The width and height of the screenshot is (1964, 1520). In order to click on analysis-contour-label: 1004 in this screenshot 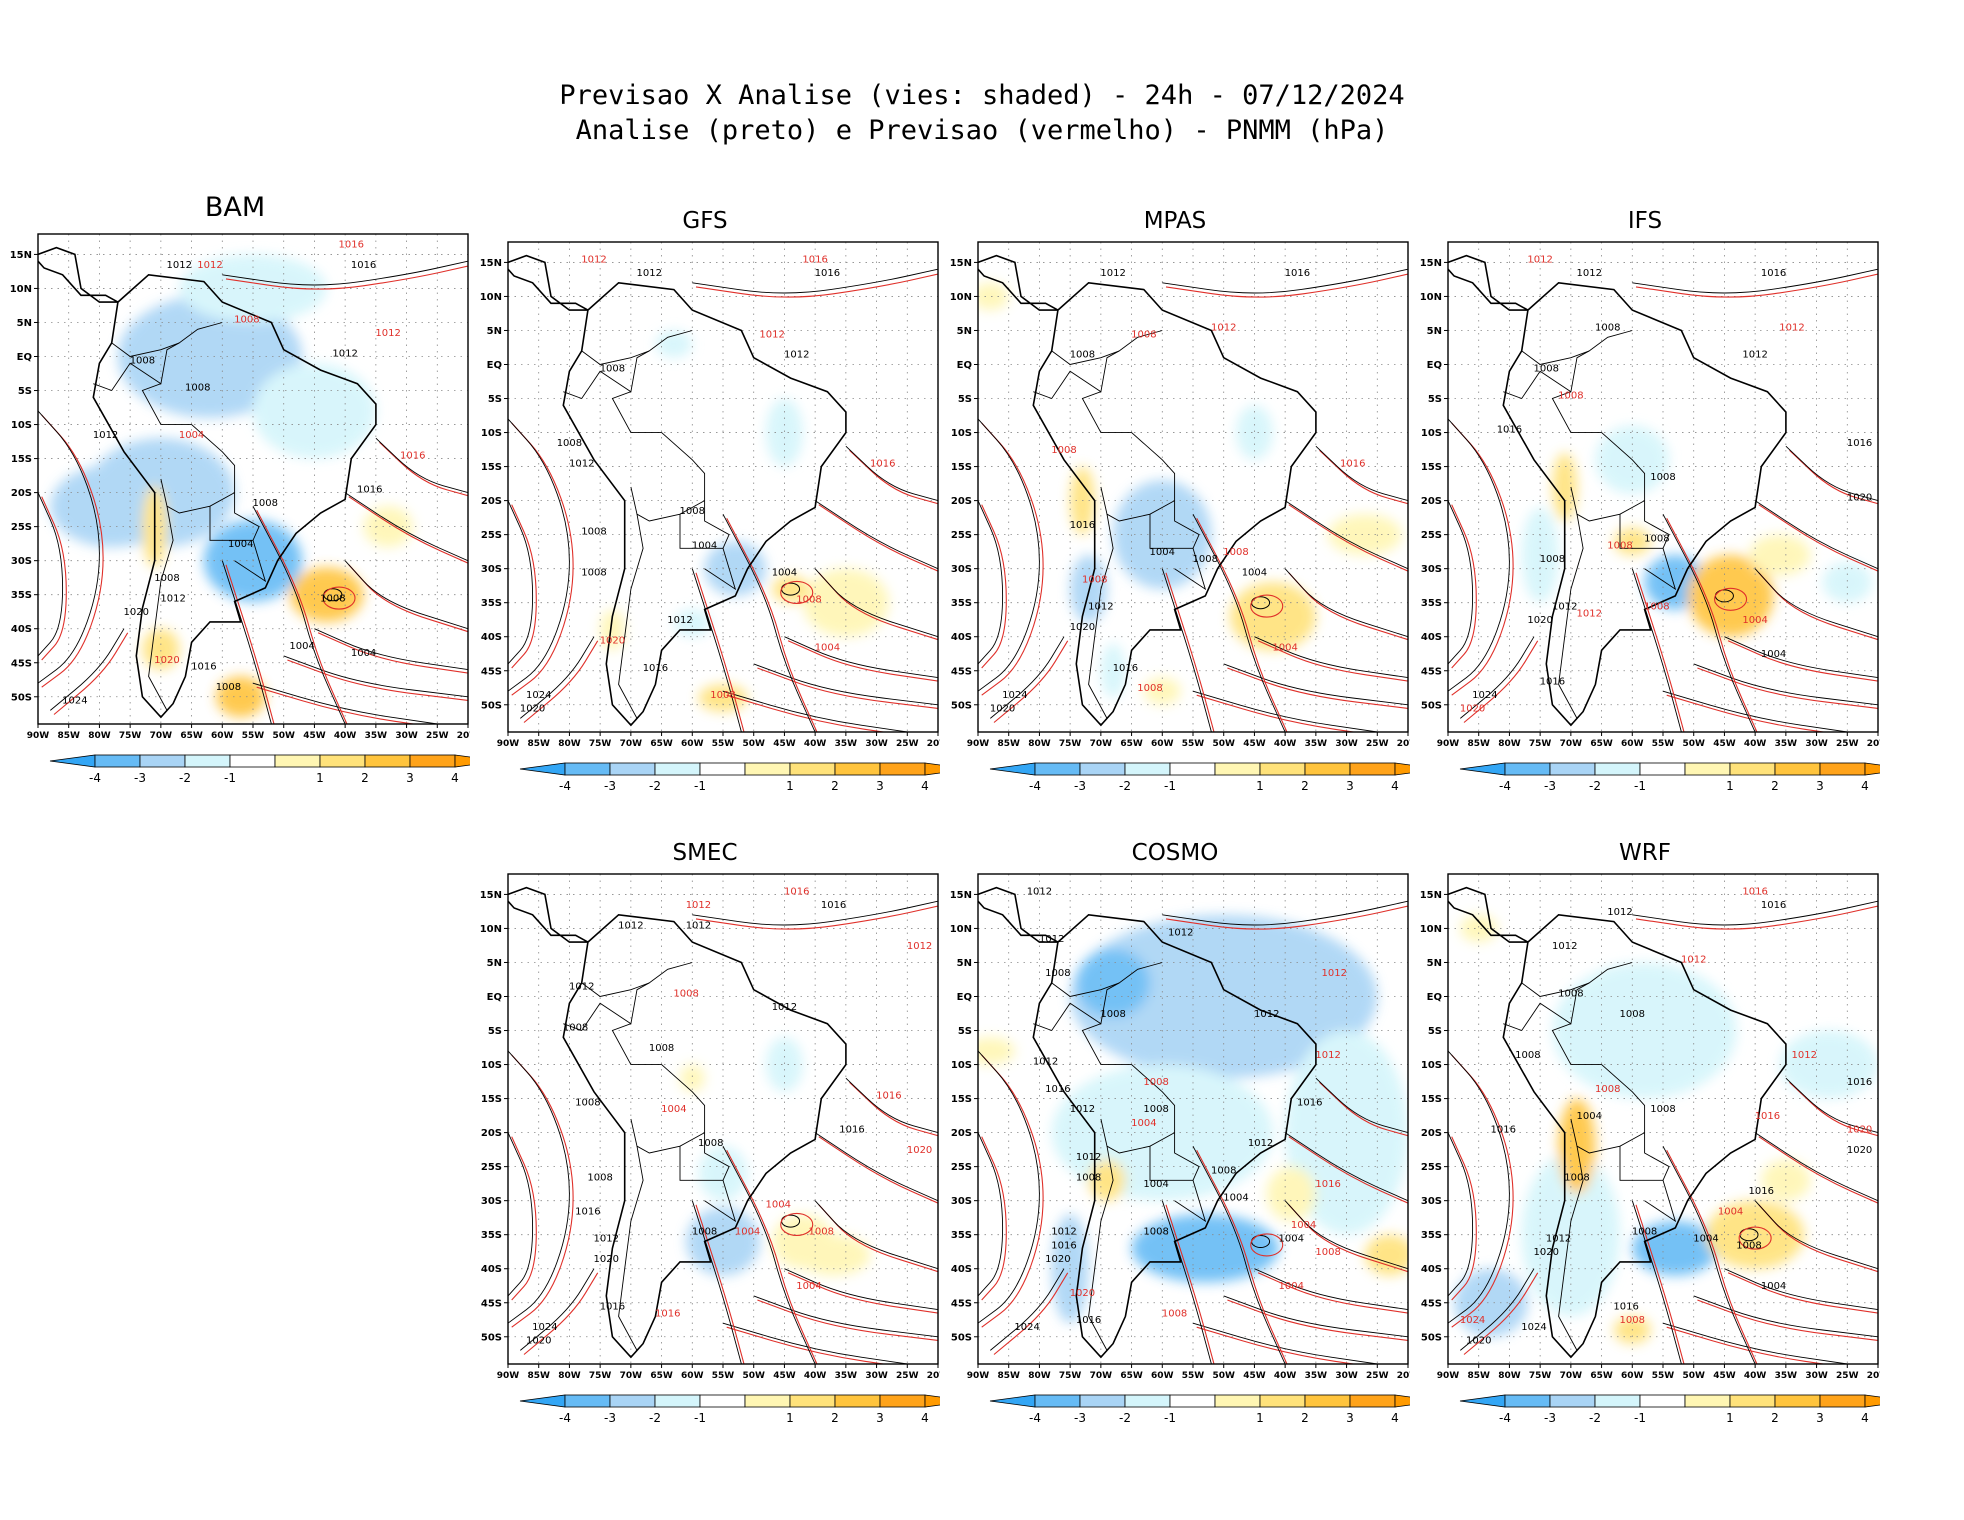, I will do `click(363, 653)`.